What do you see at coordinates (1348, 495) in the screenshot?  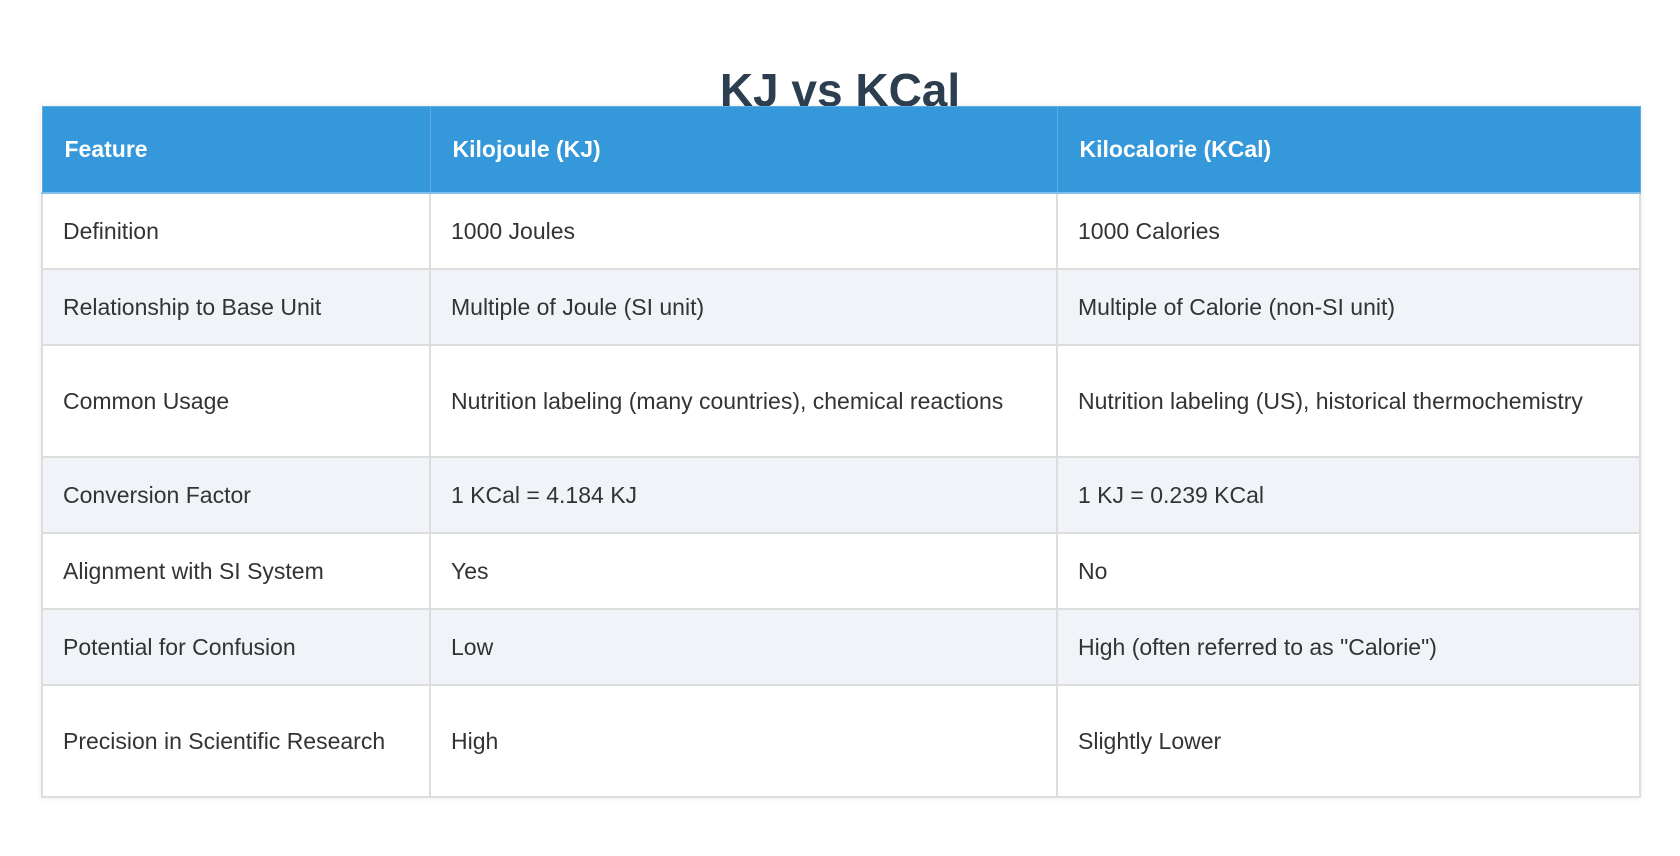 I see `kcal-cell: 1 KJ = 0.239 KCal` at bounding box center [1348, 495].